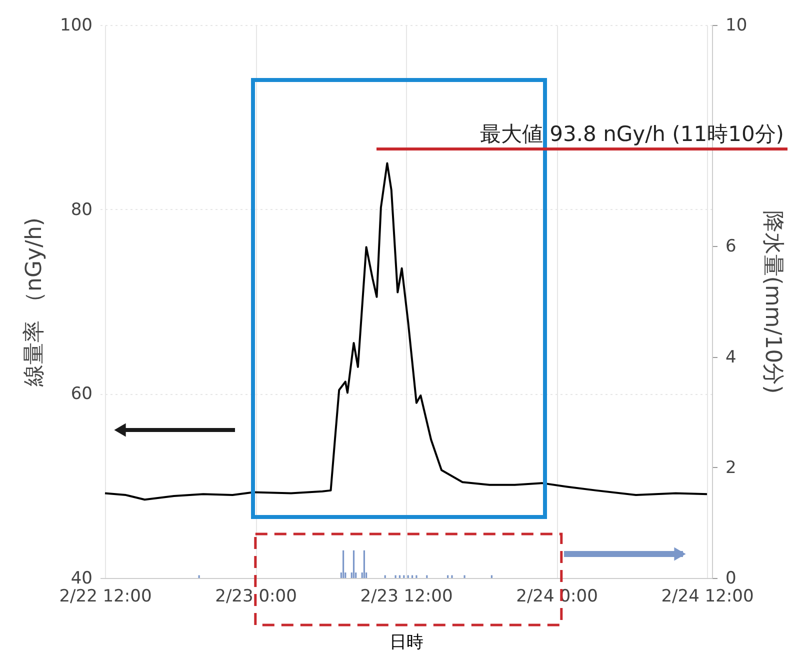  What do you see at coordinates (406, 596) in the screenshot?
I see `x-tick-label: 2/23 12:00` at bounding box center [406, 596].